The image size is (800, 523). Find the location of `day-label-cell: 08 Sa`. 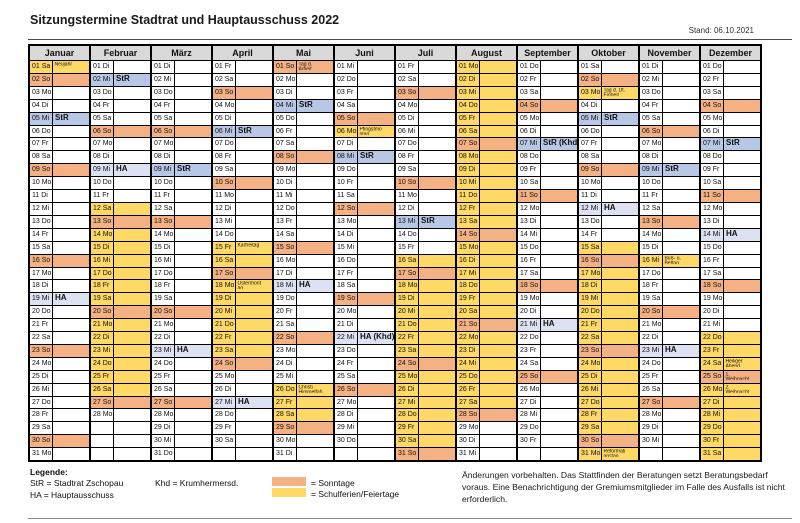

day-label-cell: 08 Sa is located at coordinates (41, 157).